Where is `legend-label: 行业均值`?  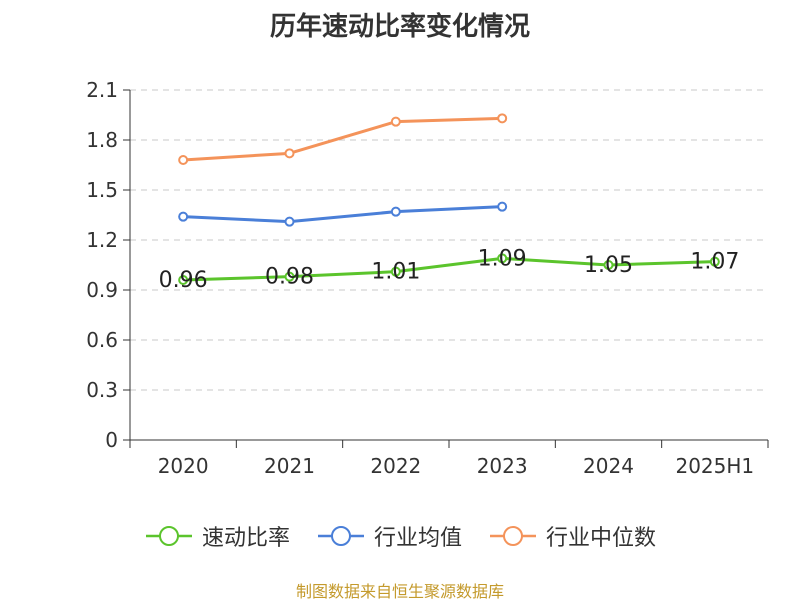
legend-label: 行业均值 is located at coordinates (417, 538).